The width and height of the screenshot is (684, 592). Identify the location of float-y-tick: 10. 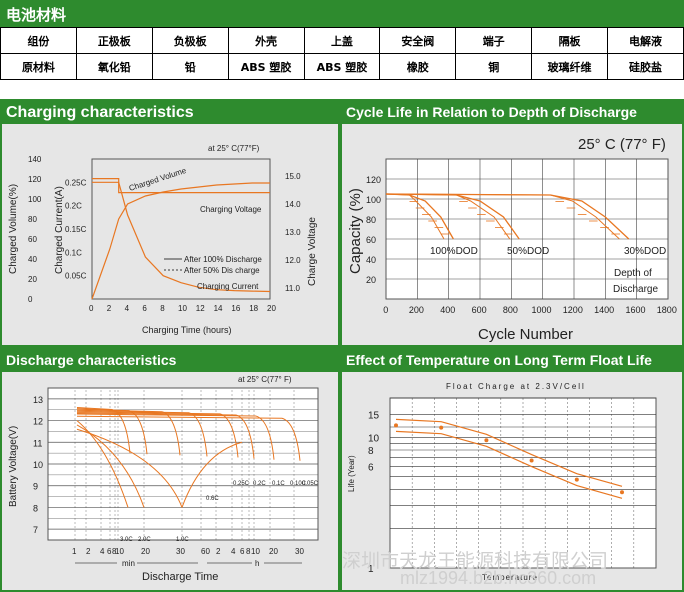
(374, 438).